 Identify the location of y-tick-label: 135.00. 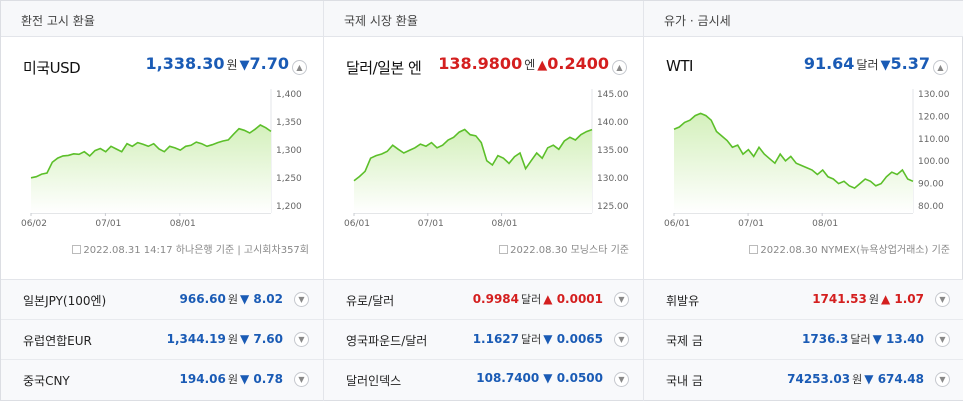
(613, 151).